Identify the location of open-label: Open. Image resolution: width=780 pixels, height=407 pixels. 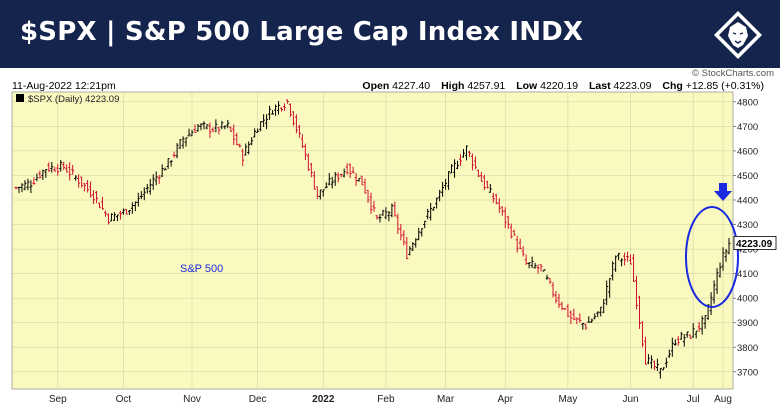
(376, 86).